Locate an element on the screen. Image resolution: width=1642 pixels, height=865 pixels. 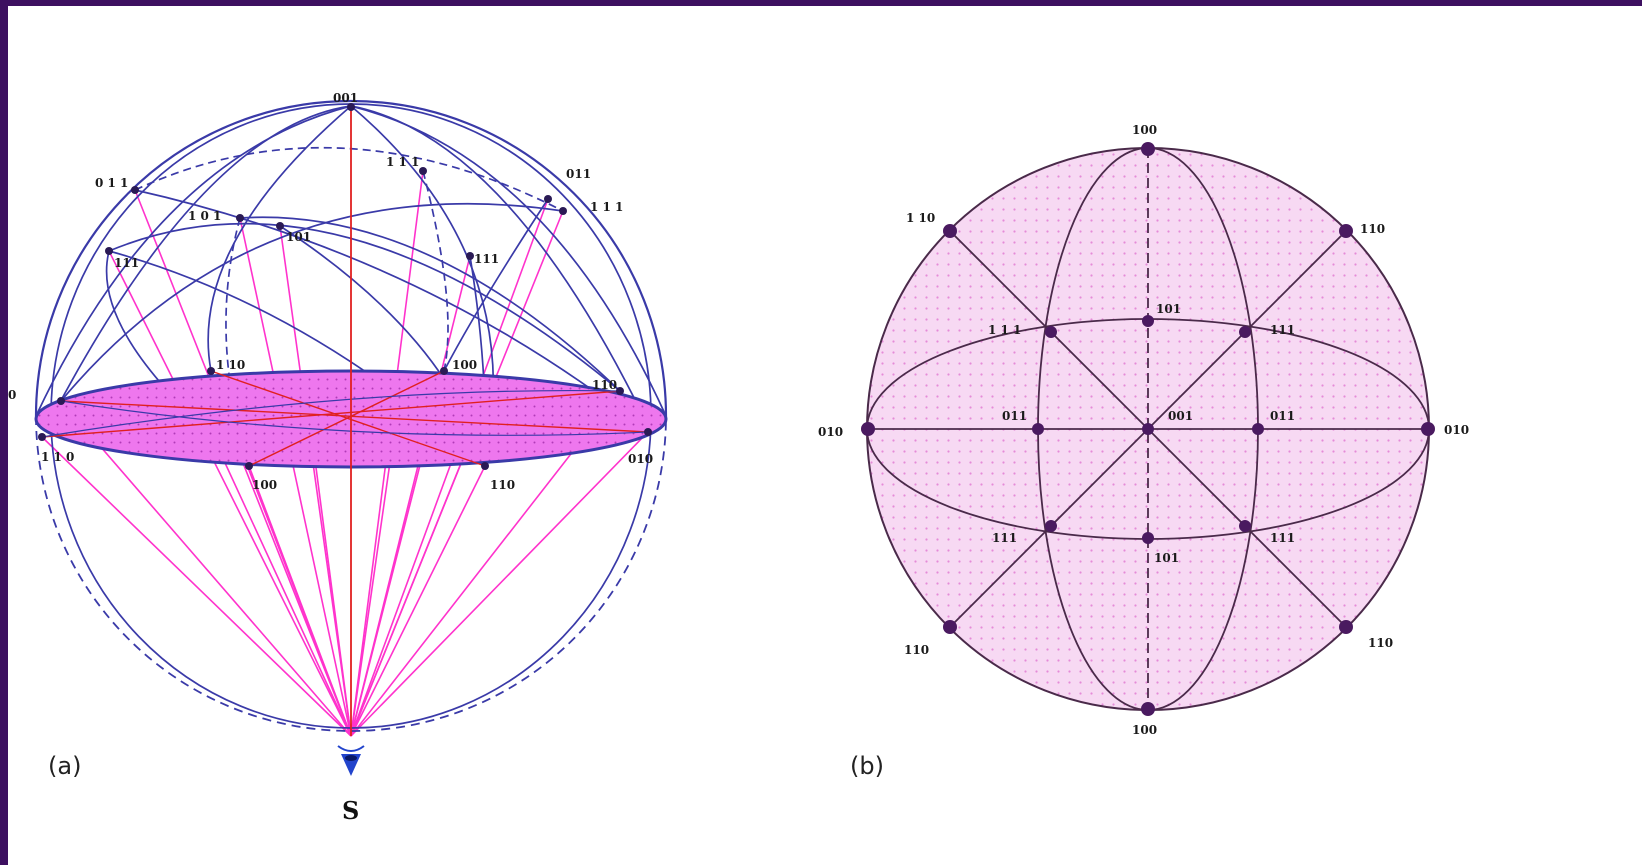
stereogram-pole-label: 1 1 1 is located at coordinates (1004, 330).